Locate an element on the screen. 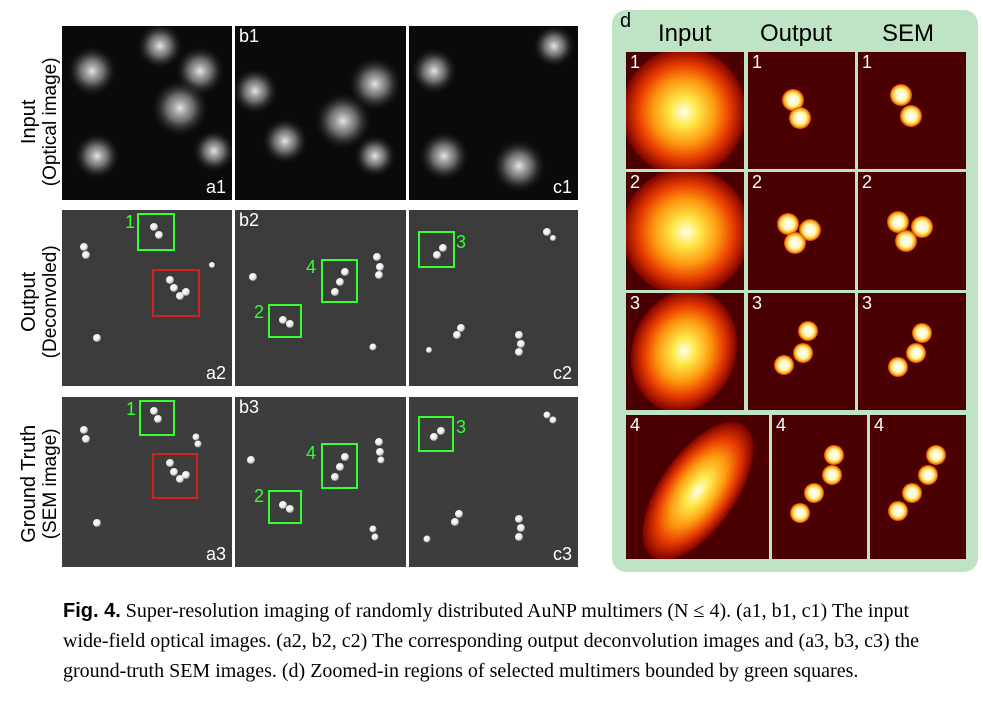  zoom-number-input-2: 2 is located at coordinates (635, 182).